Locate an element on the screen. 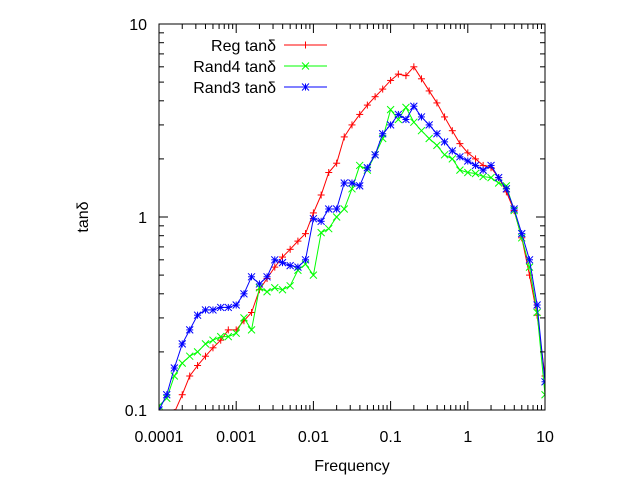 Image resolution: width=640 pixels, height=480 pixels. legend-entry: Reg tanδ is located at coordinates (269, 46).